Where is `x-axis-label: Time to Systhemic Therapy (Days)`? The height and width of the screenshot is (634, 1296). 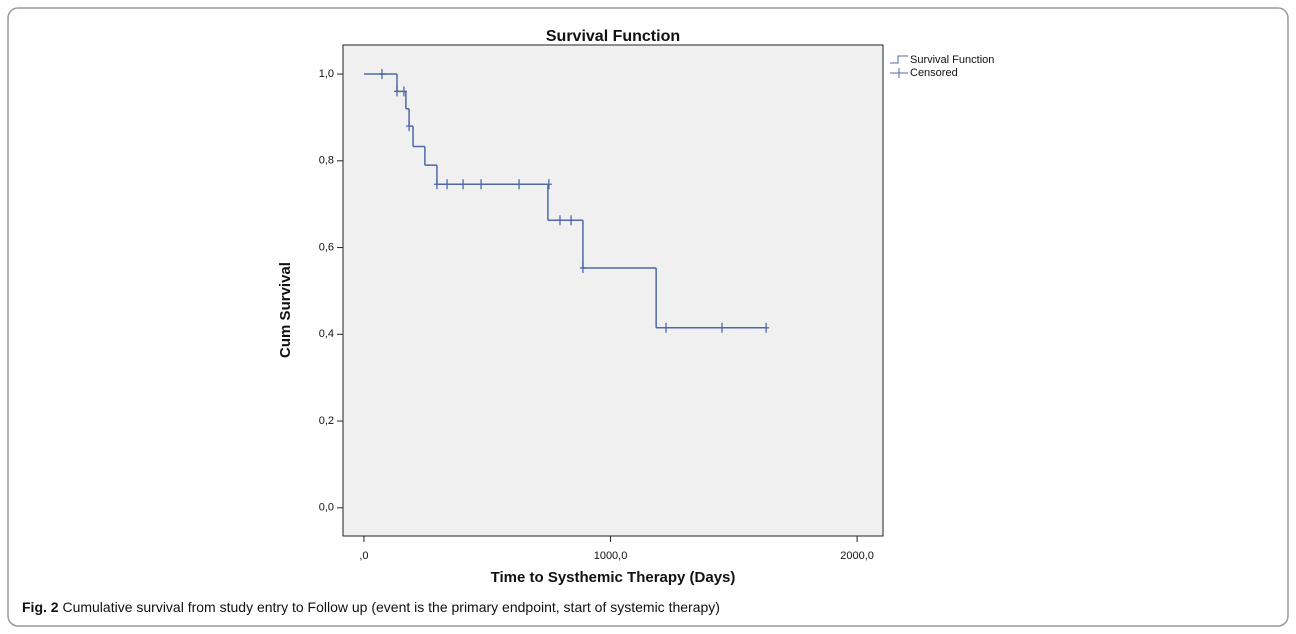 x-axis-label: Time to Systhemic Therapy (Days) is located at coordinates (613, 577).